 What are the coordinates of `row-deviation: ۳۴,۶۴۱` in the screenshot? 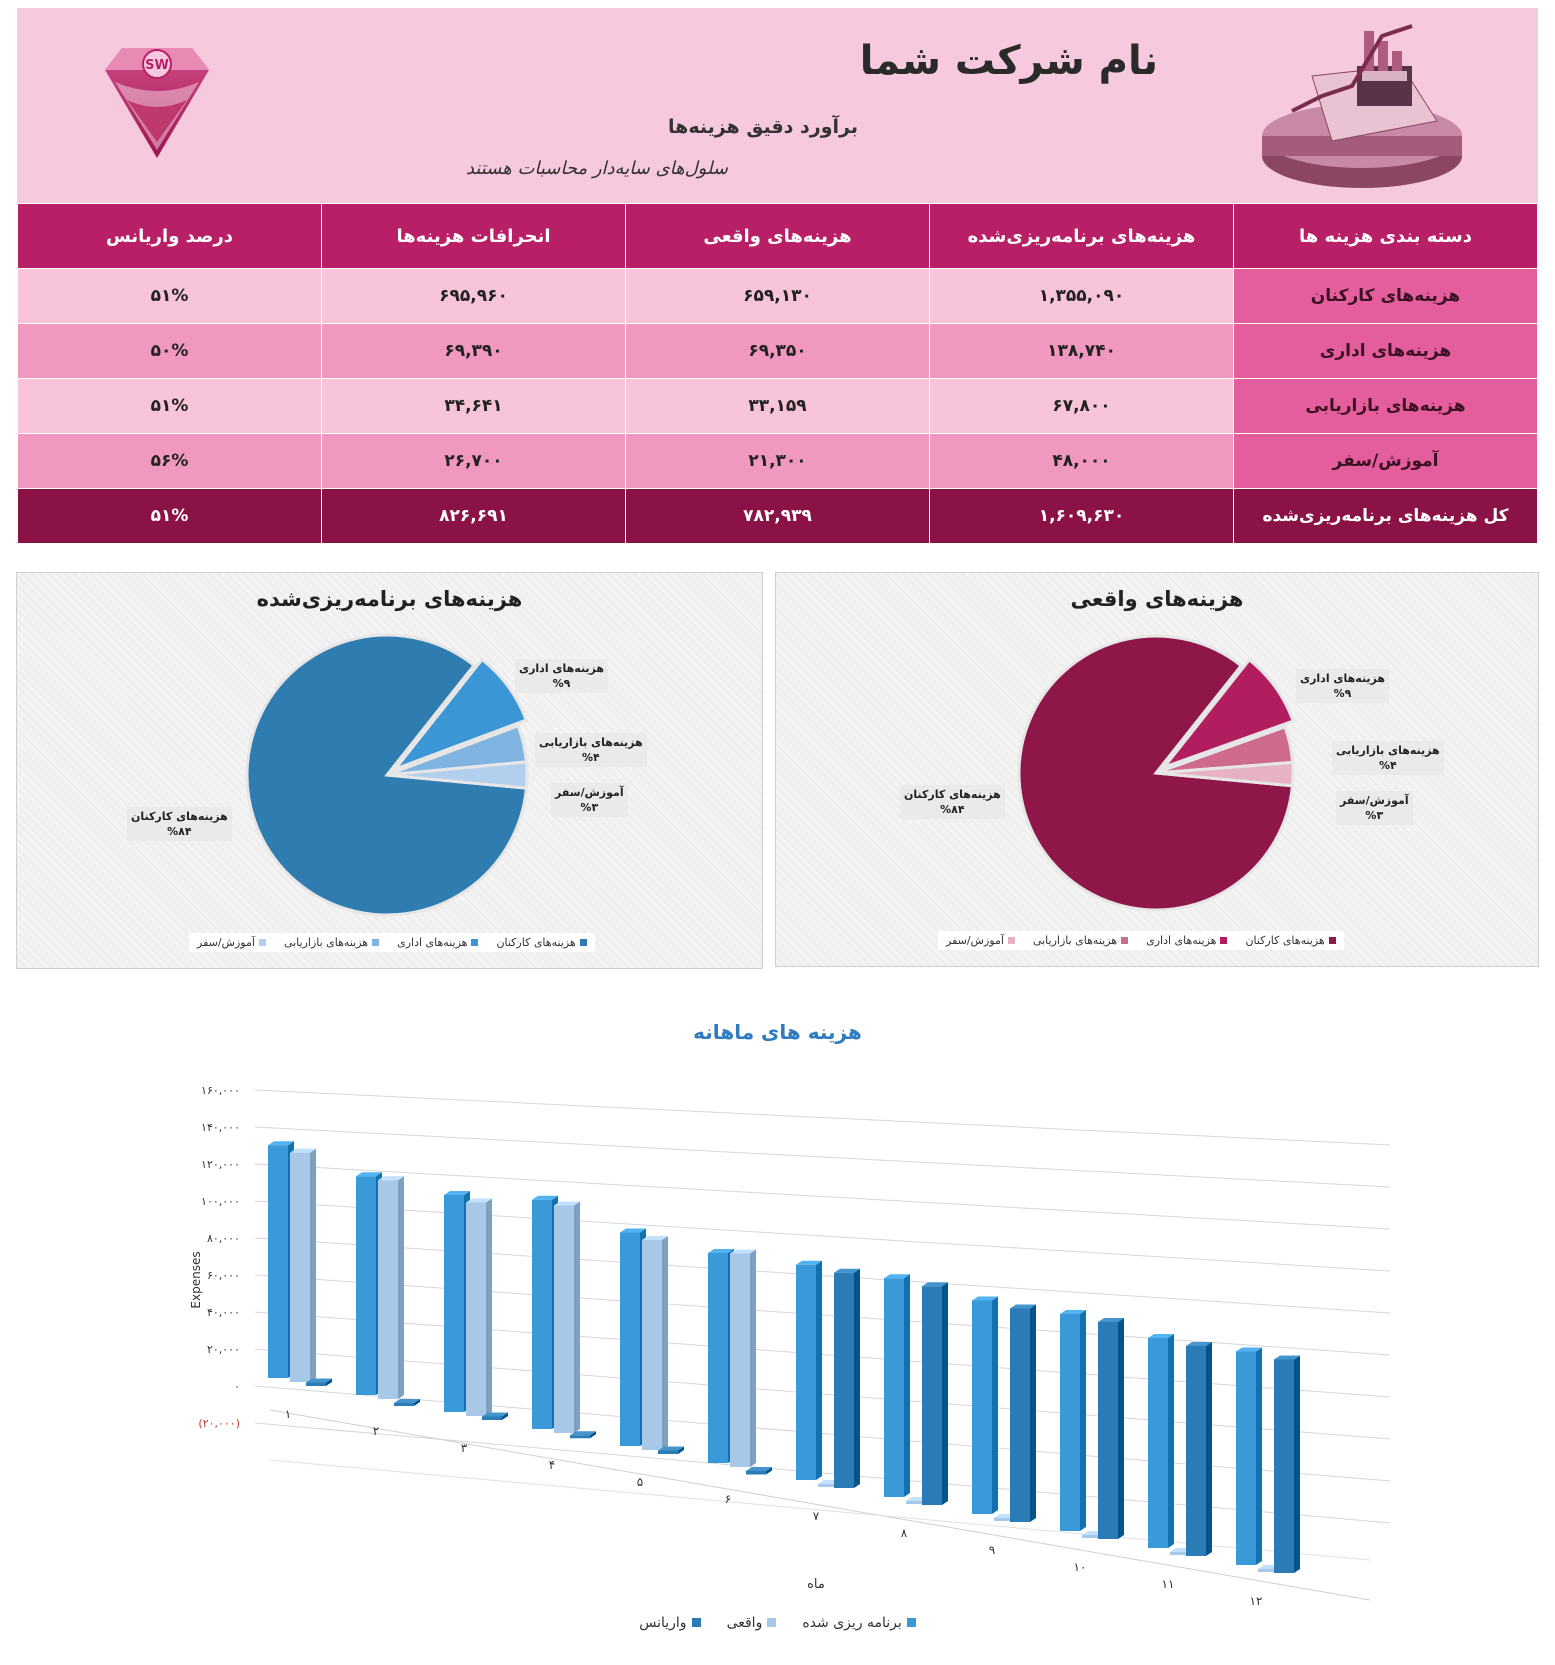 It's located at (473, 406).